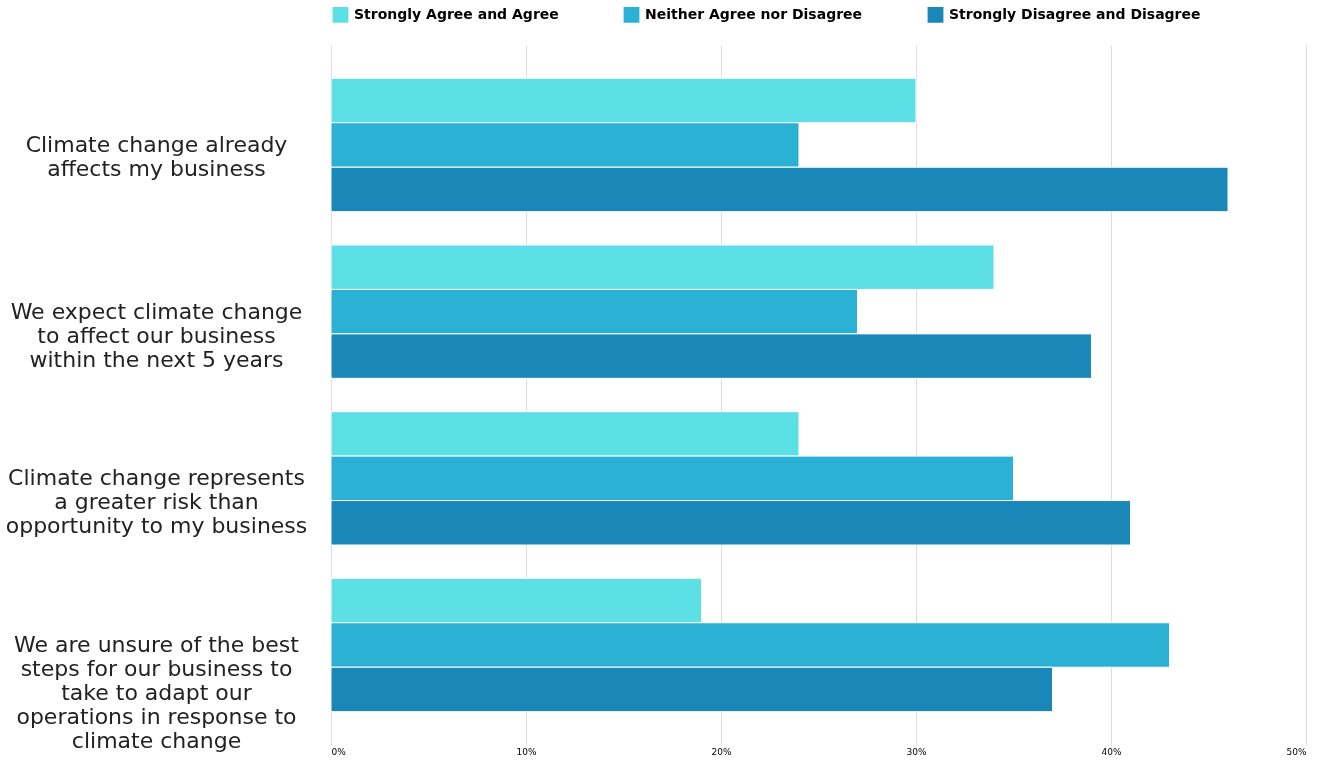 The height and width of the screenshot is (778, 1338). I want to click on x-tick-label: 0%, so click(339, 751).